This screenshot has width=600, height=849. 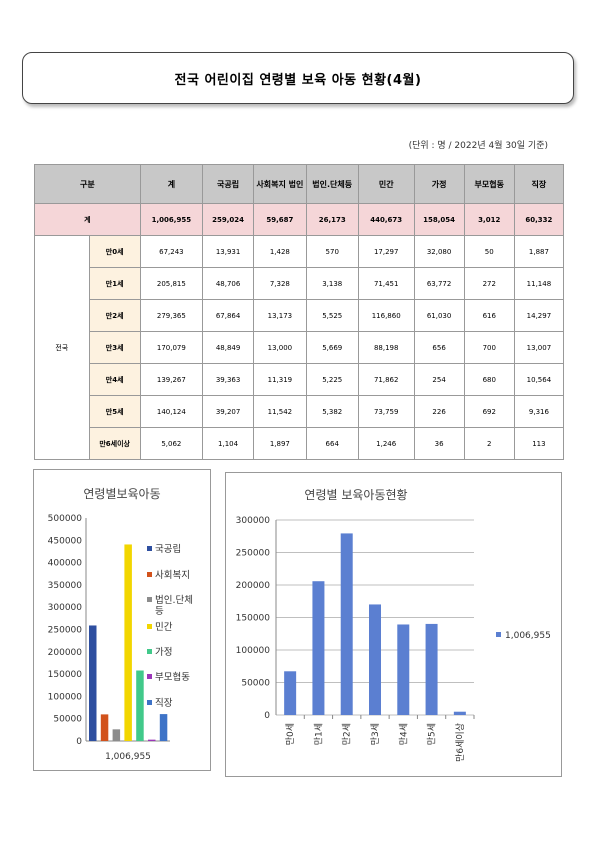 I want to click on table-cell: 116,860, so click(x=386, y=315).